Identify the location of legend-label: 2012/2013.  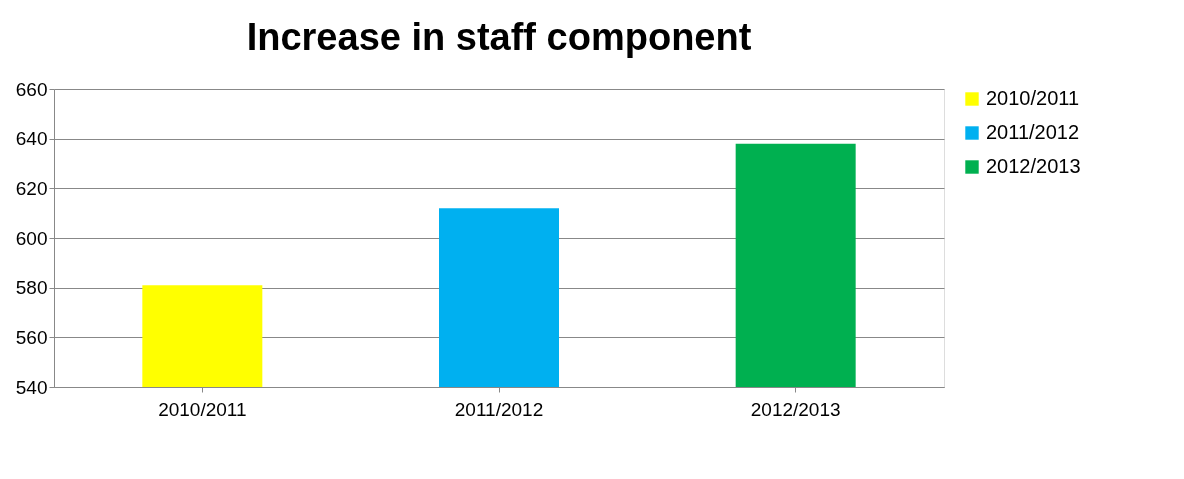
(1033, 166).